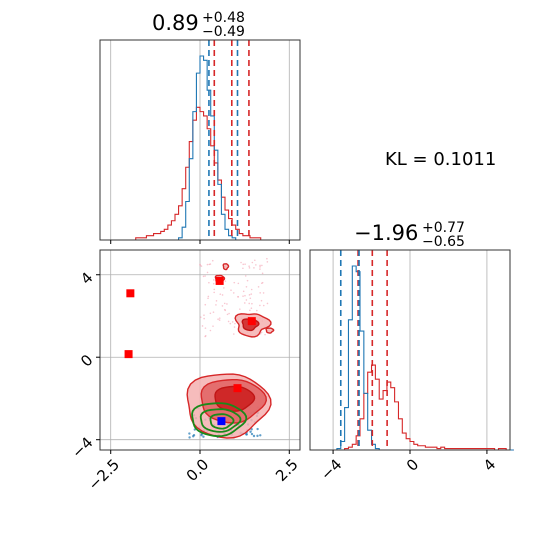 This screenshot has width=550, height=550. I want to click on bottom-right-xtick-label: 0, so click(412, 464).